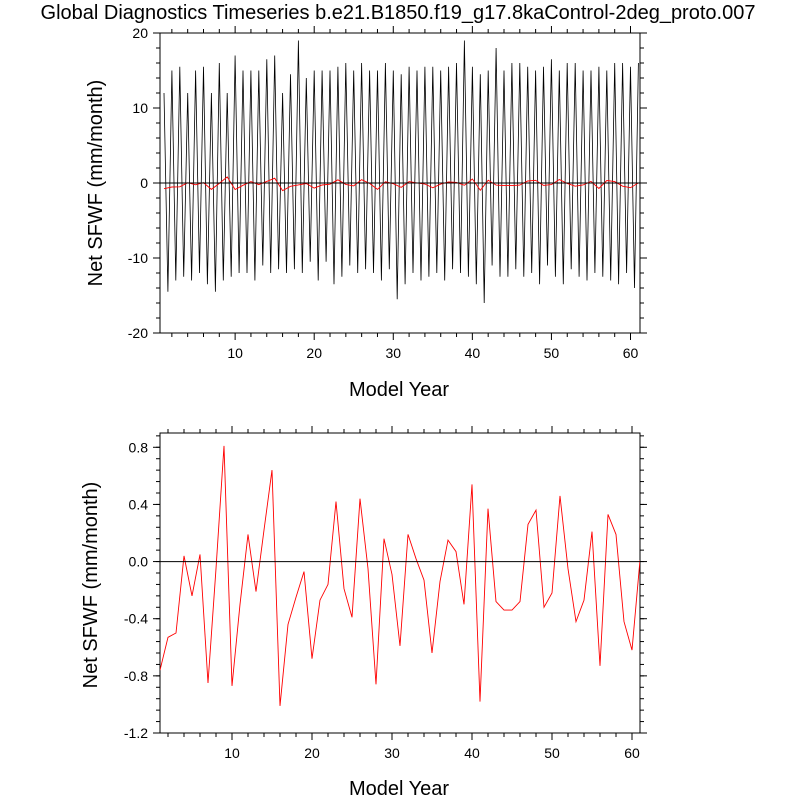 The width and height of the screenshot is (800, 800). Describe the element at coordinates (232, 753) in the screenshot. I see `bottom-x-tick-label: 10` at that location.